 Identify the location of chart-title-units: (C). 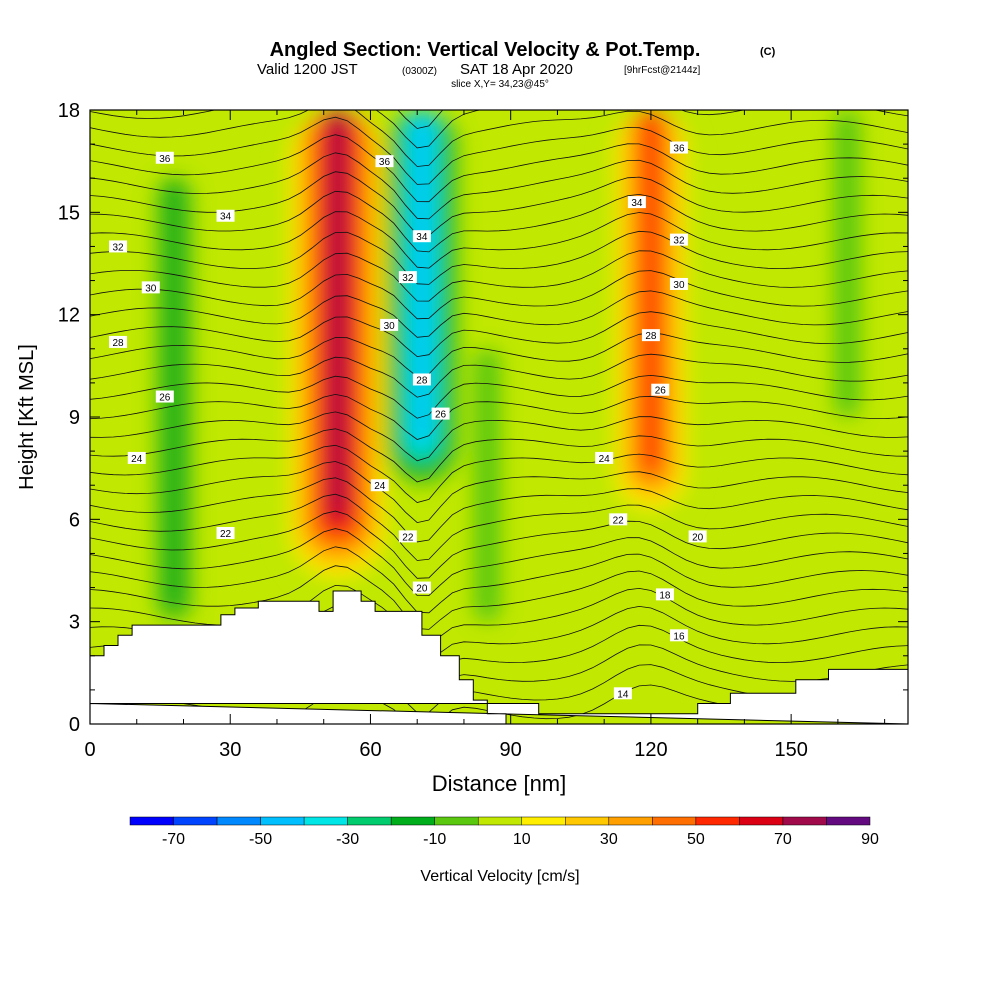
(768, 52).